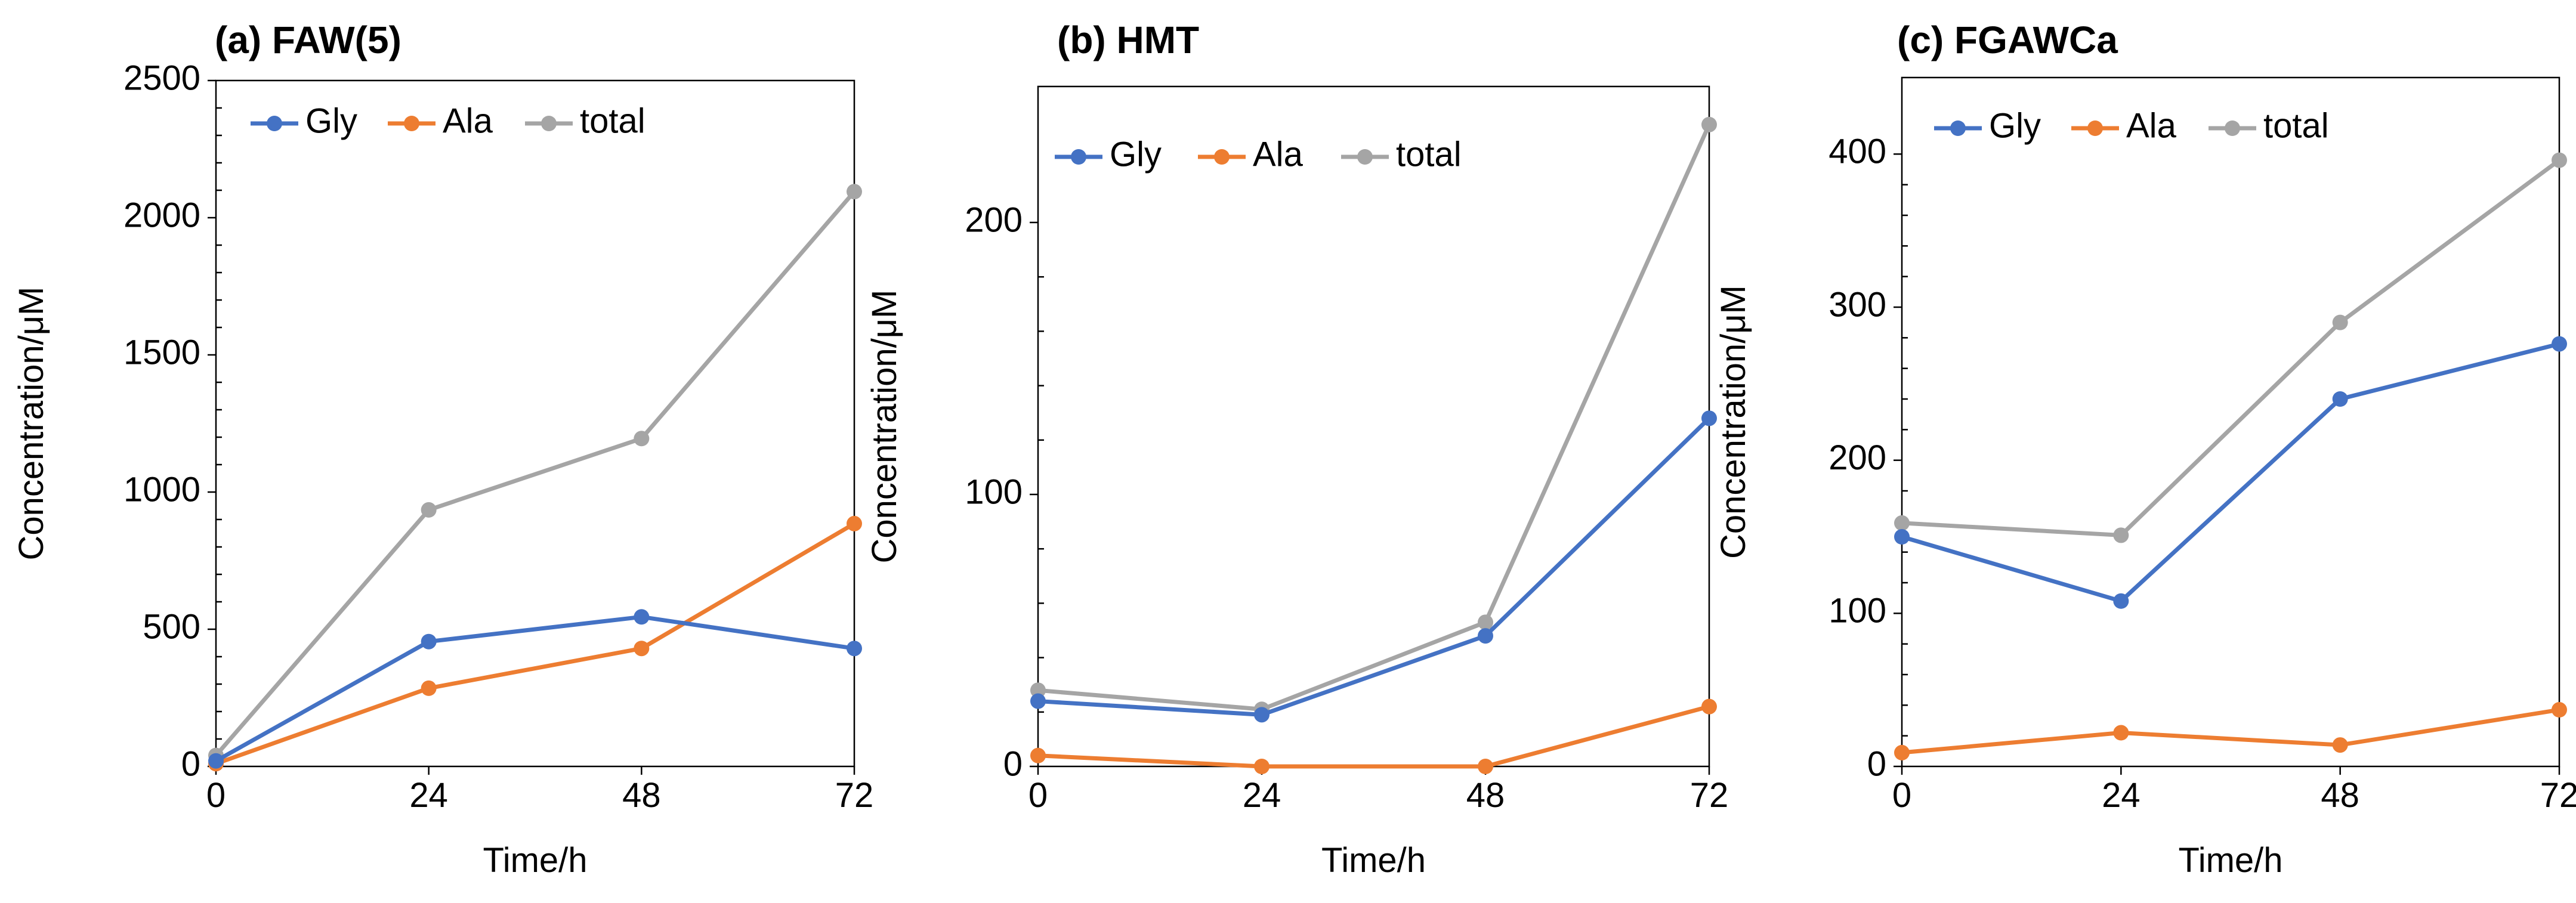 The height and width of the screenshot is (903, 2576). Describe the element at coordinates (1857, 304) in the screenshot. I see `y-tick-label: 300` at that location.